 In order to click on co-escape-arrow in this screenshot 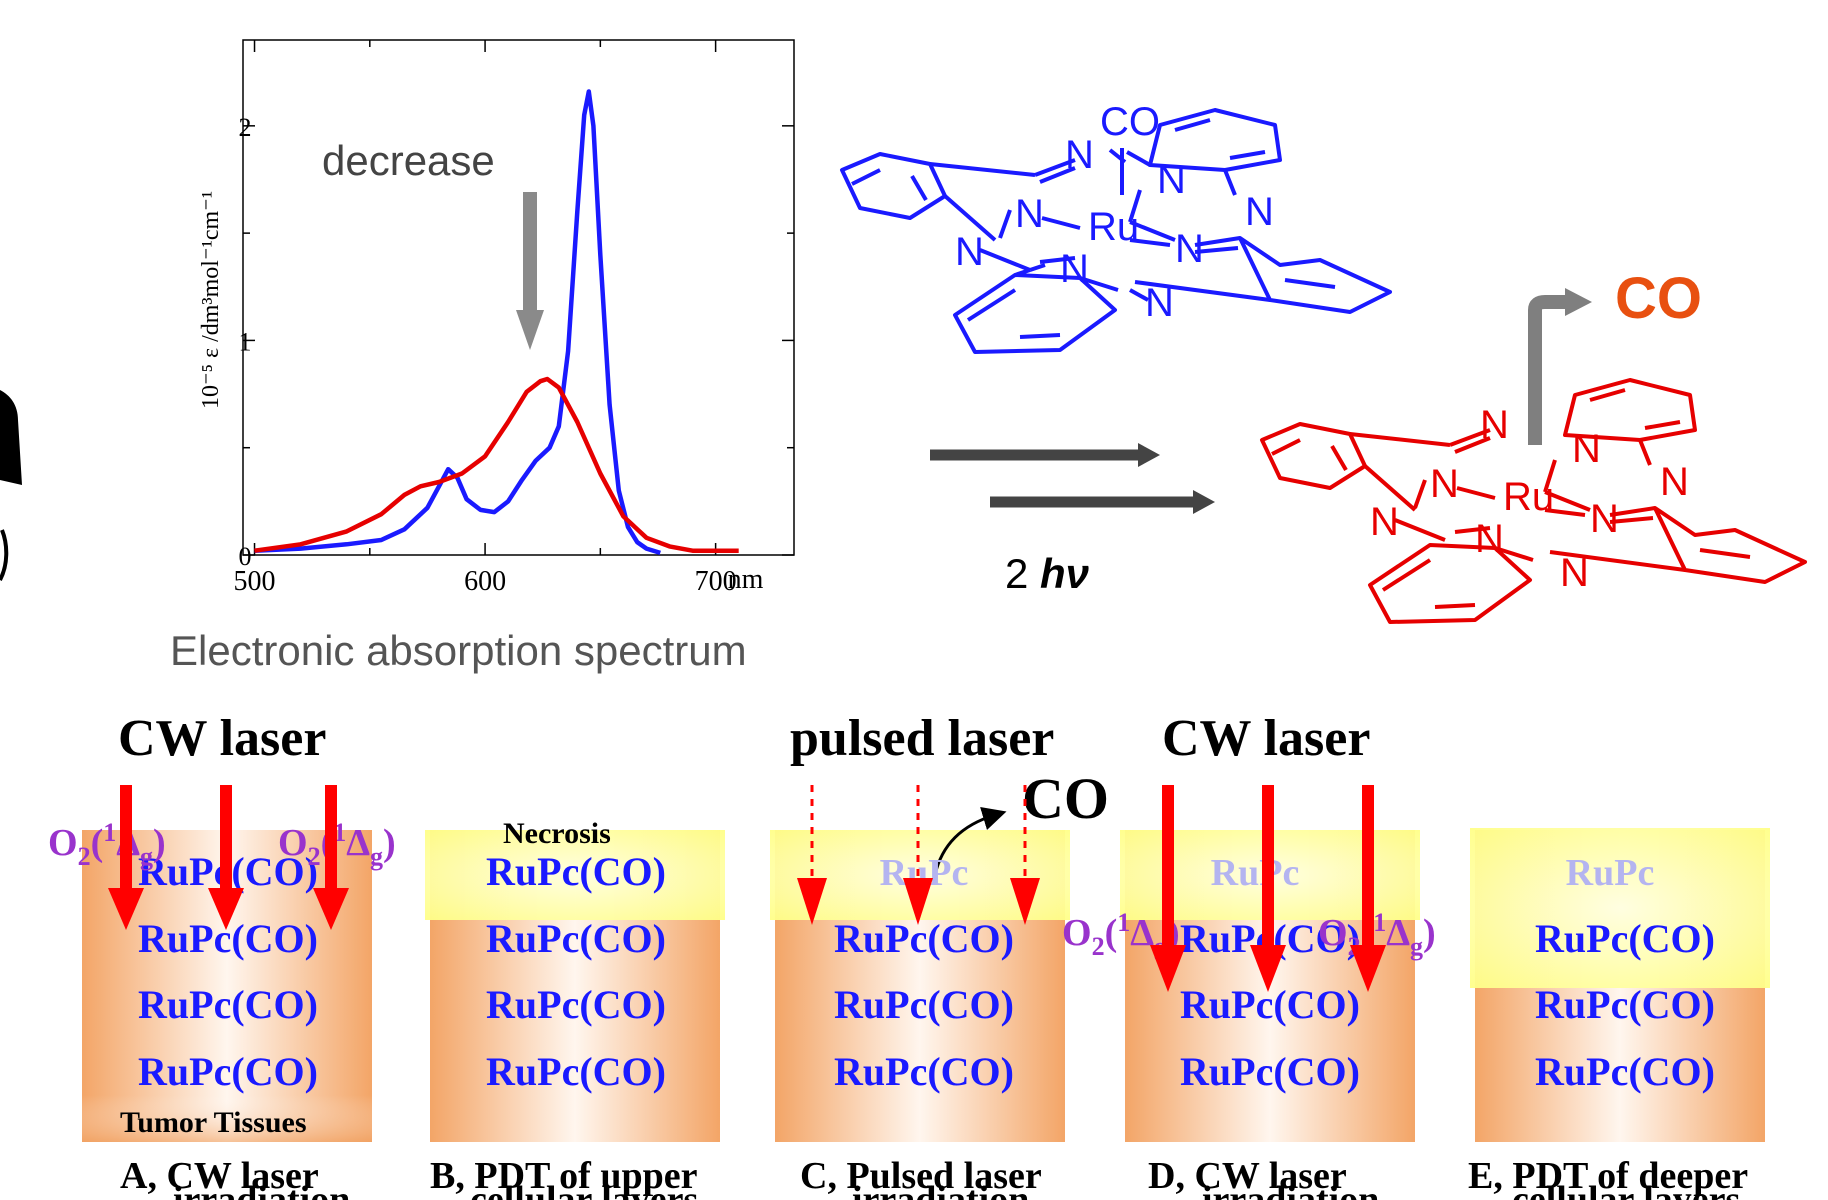, I will do `click(970, 841)`.